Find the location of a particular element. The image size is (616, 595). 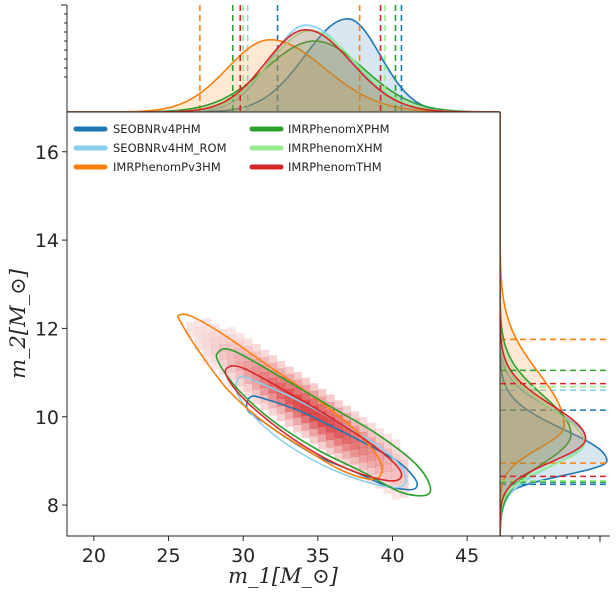

legend-label-seobnrv4hm-rom: SEOBNRv4HM_ROM is located at coordinates (170, 148).